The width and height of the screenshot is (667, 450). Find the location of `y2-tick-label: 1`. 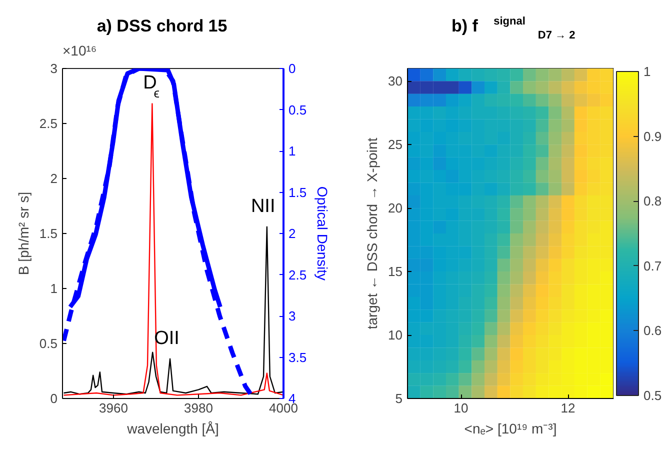

y2-tick-label: 1 is located at coordinates (292, 151).